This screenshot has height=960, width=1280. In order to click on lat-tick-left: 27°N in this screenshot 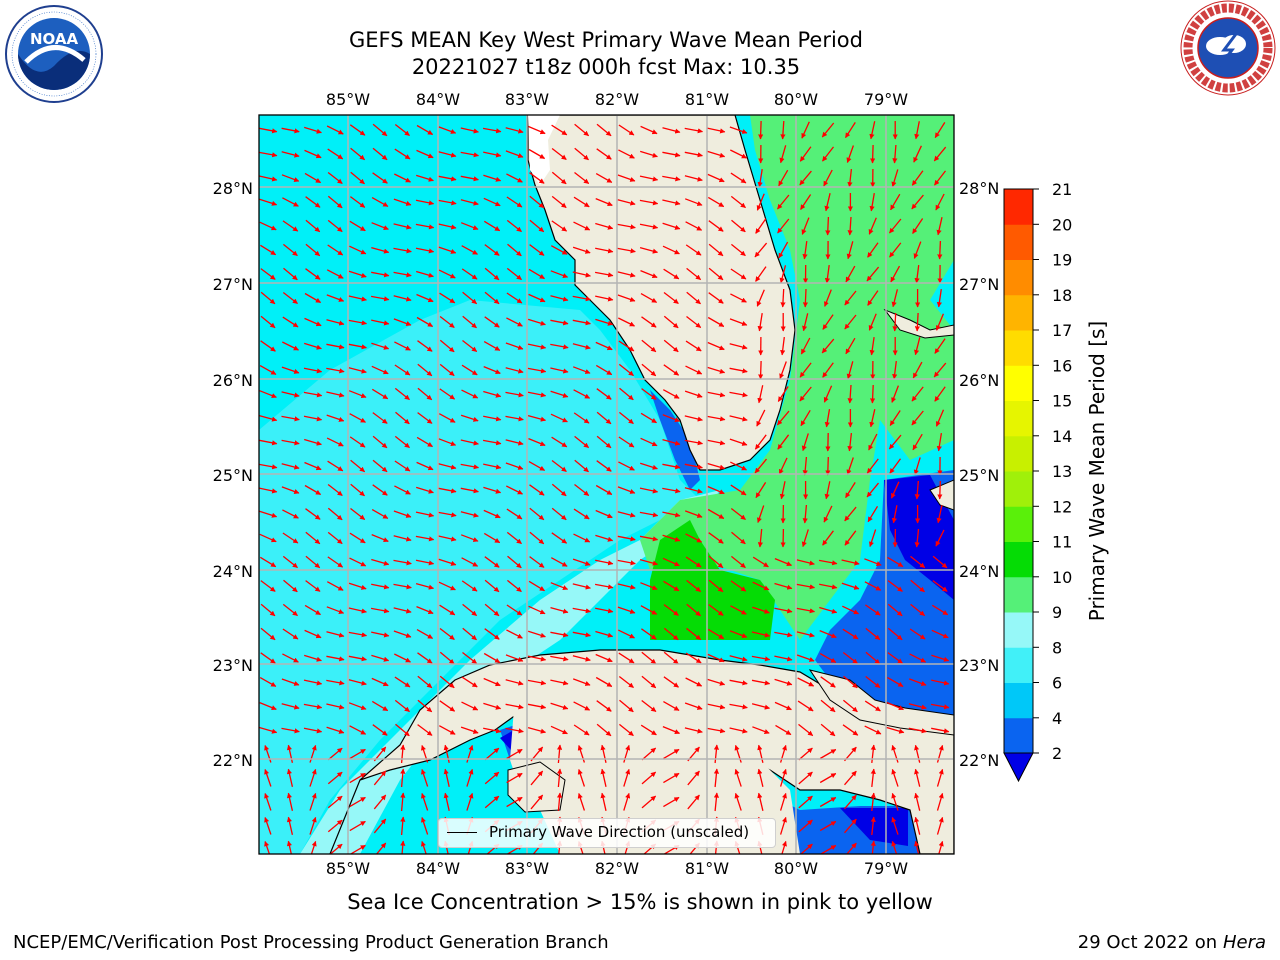, I will do `click(233, 284)`.